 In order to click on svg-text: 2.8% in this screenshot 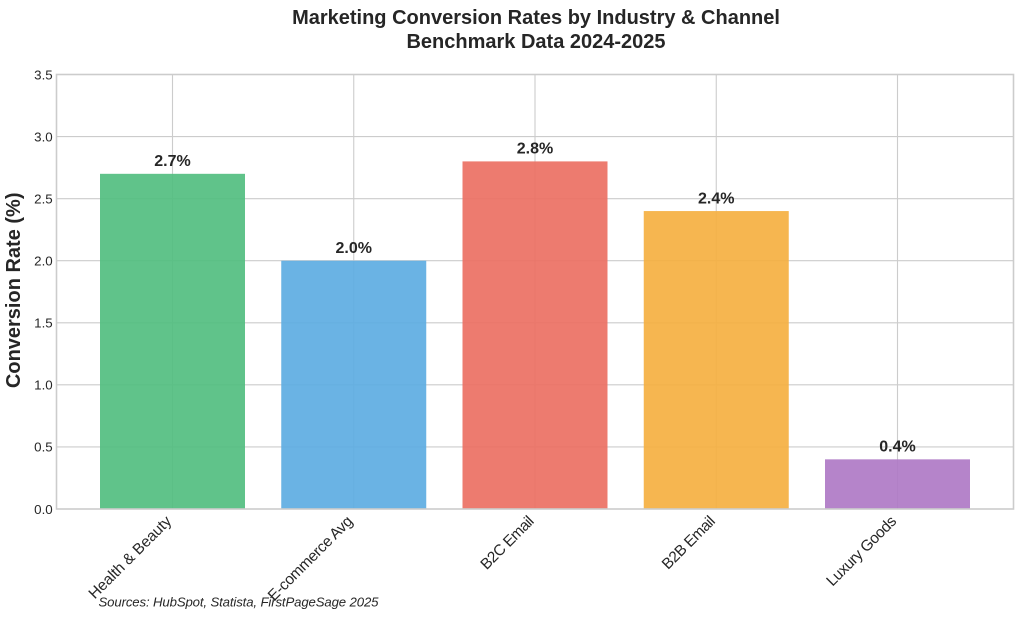, I will do `click(535, 149)`.